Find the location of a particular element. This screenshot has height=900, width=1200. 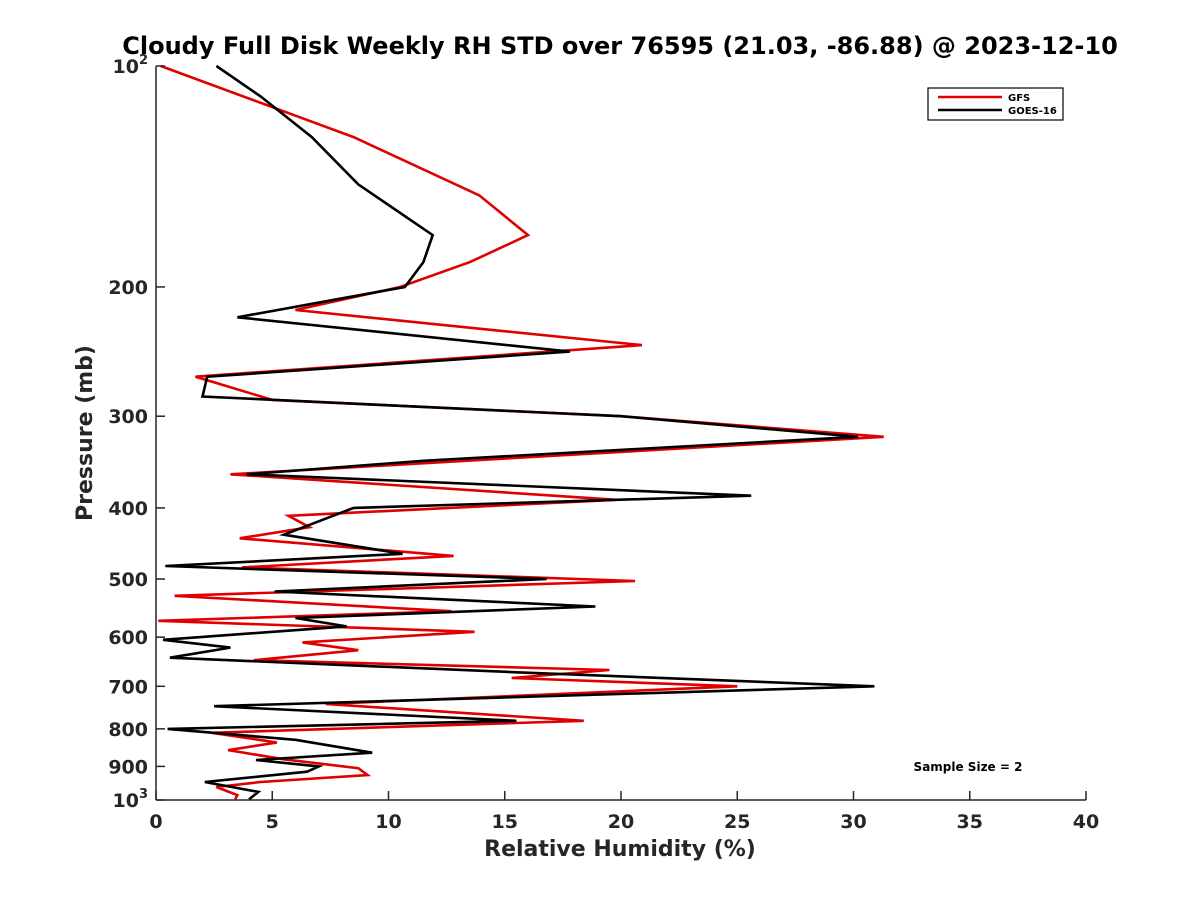

legend-box is located at coordinates (995, 104).